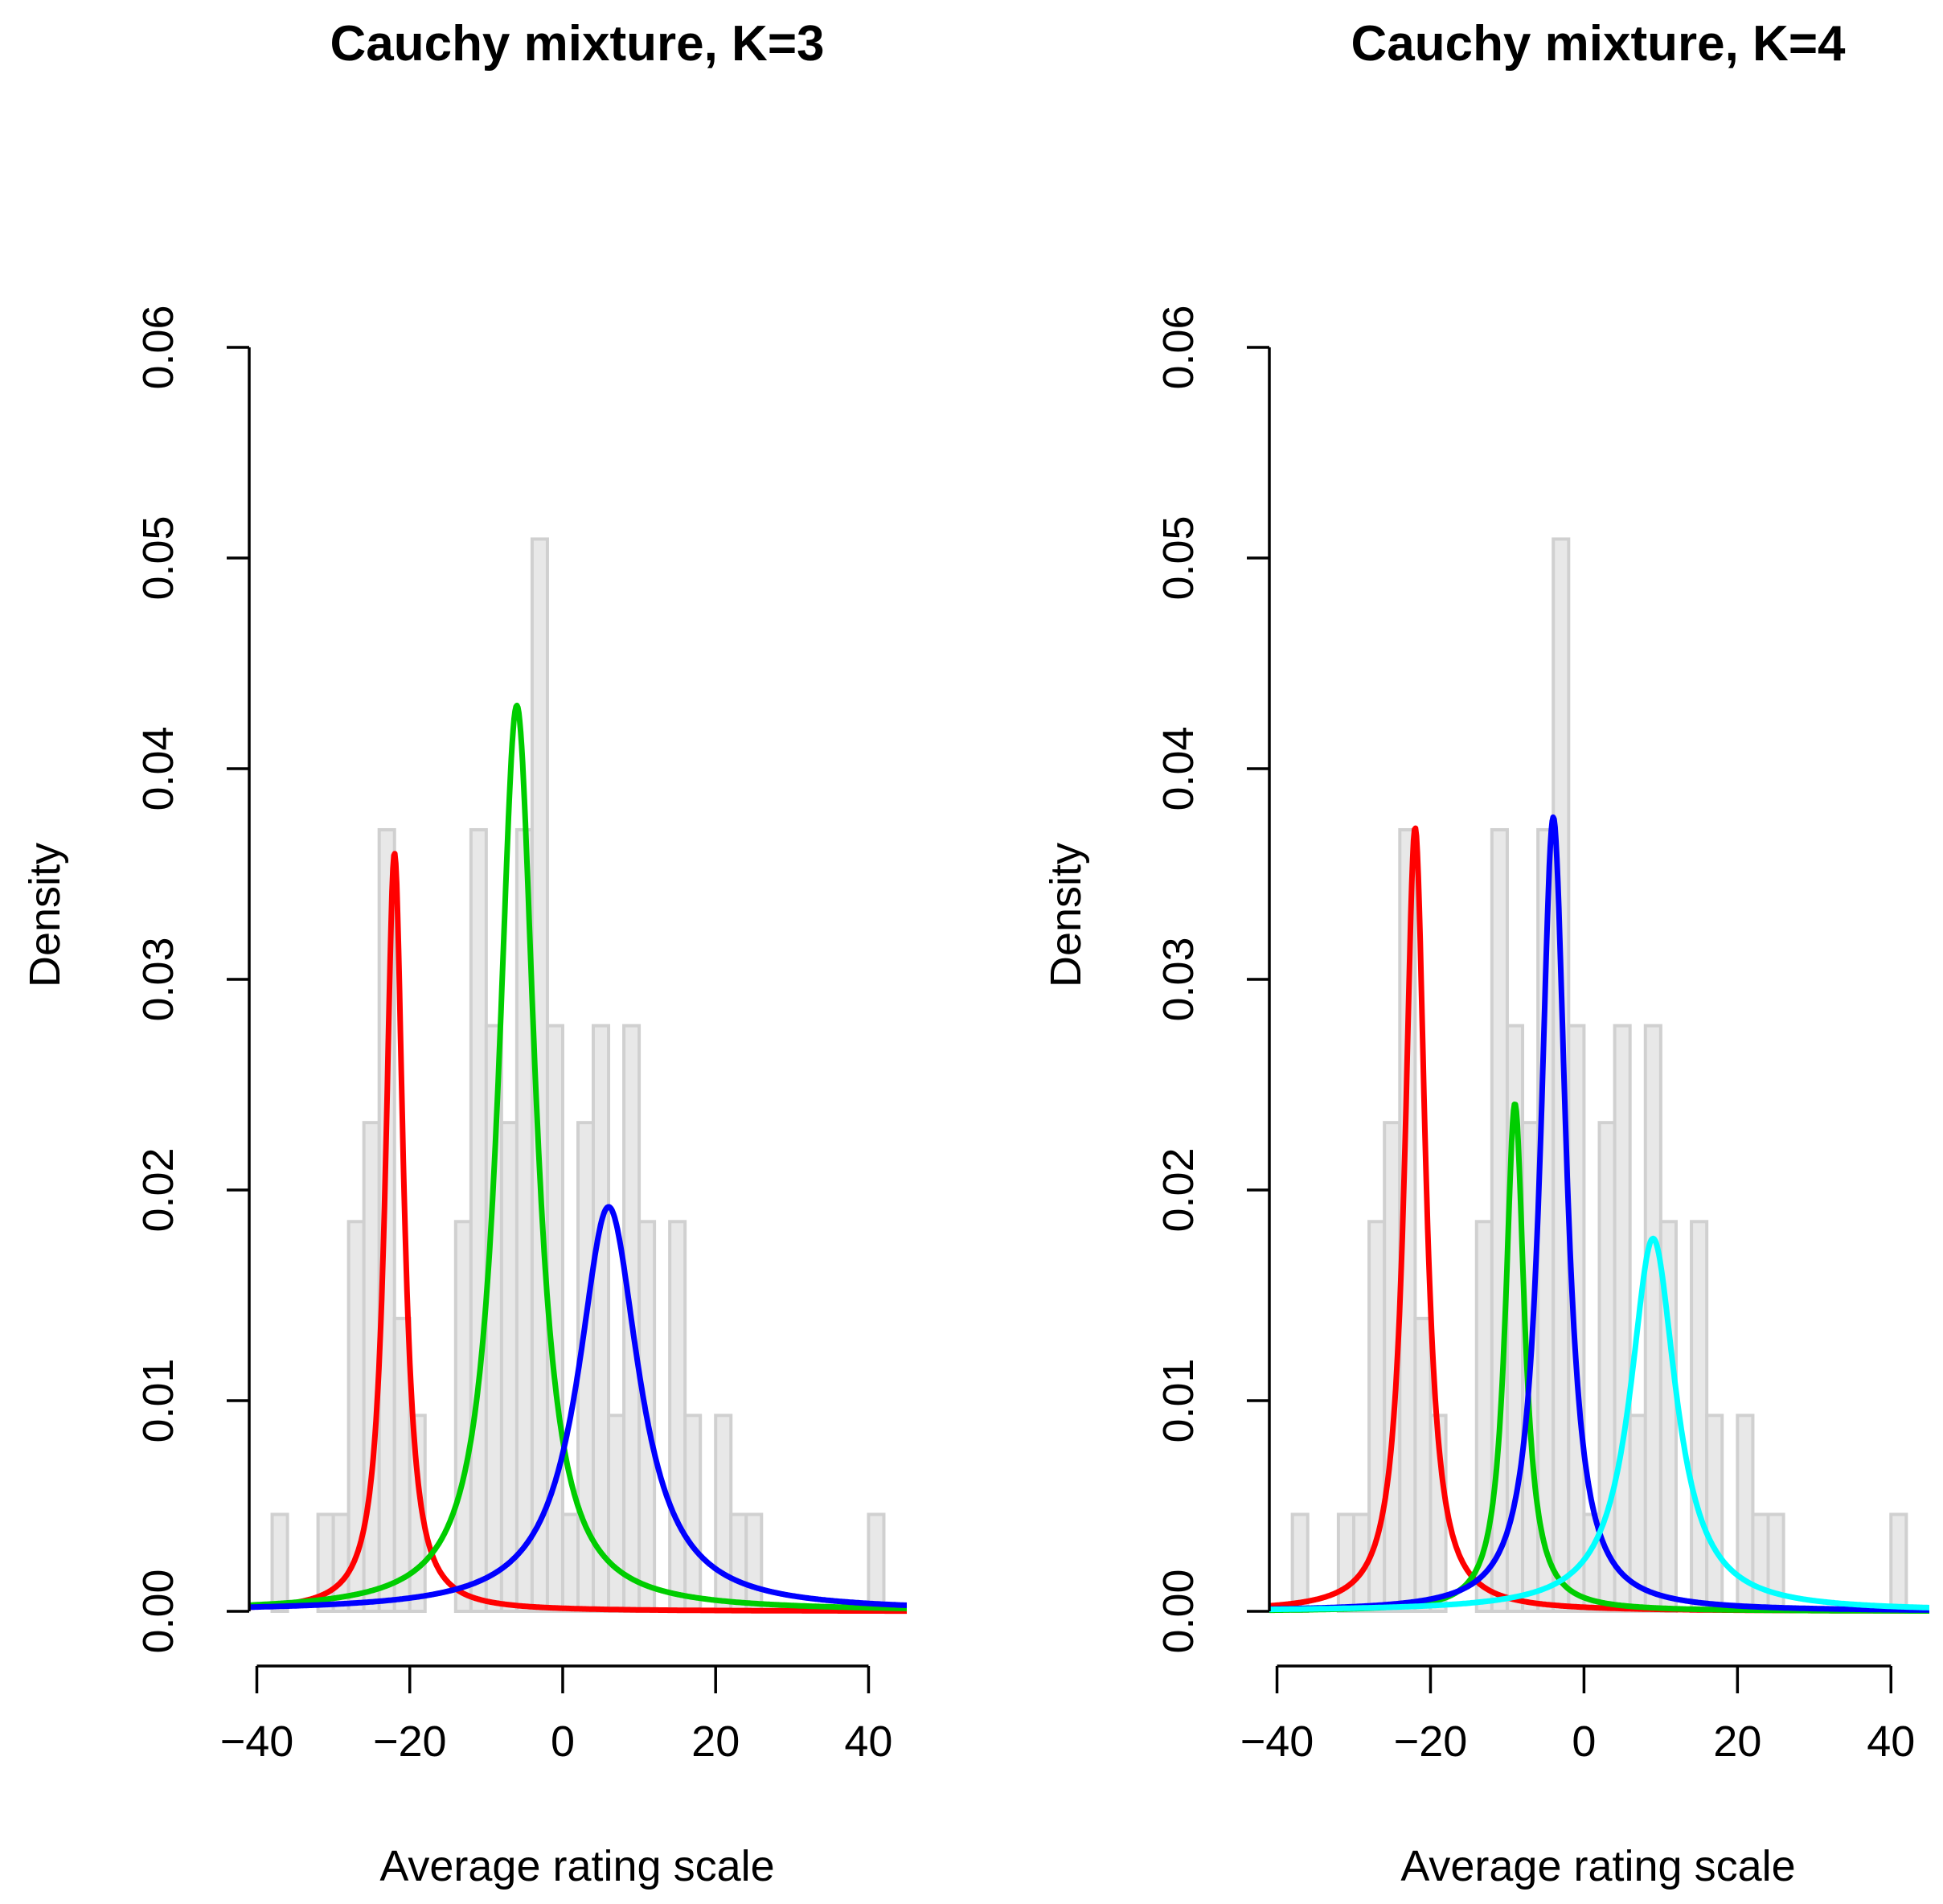 The image size is (1943, 1904). What do you see at coordinates (1599, 1214) in the screenshot?
I see `density-curves` at bounding box center [1599, 1214].